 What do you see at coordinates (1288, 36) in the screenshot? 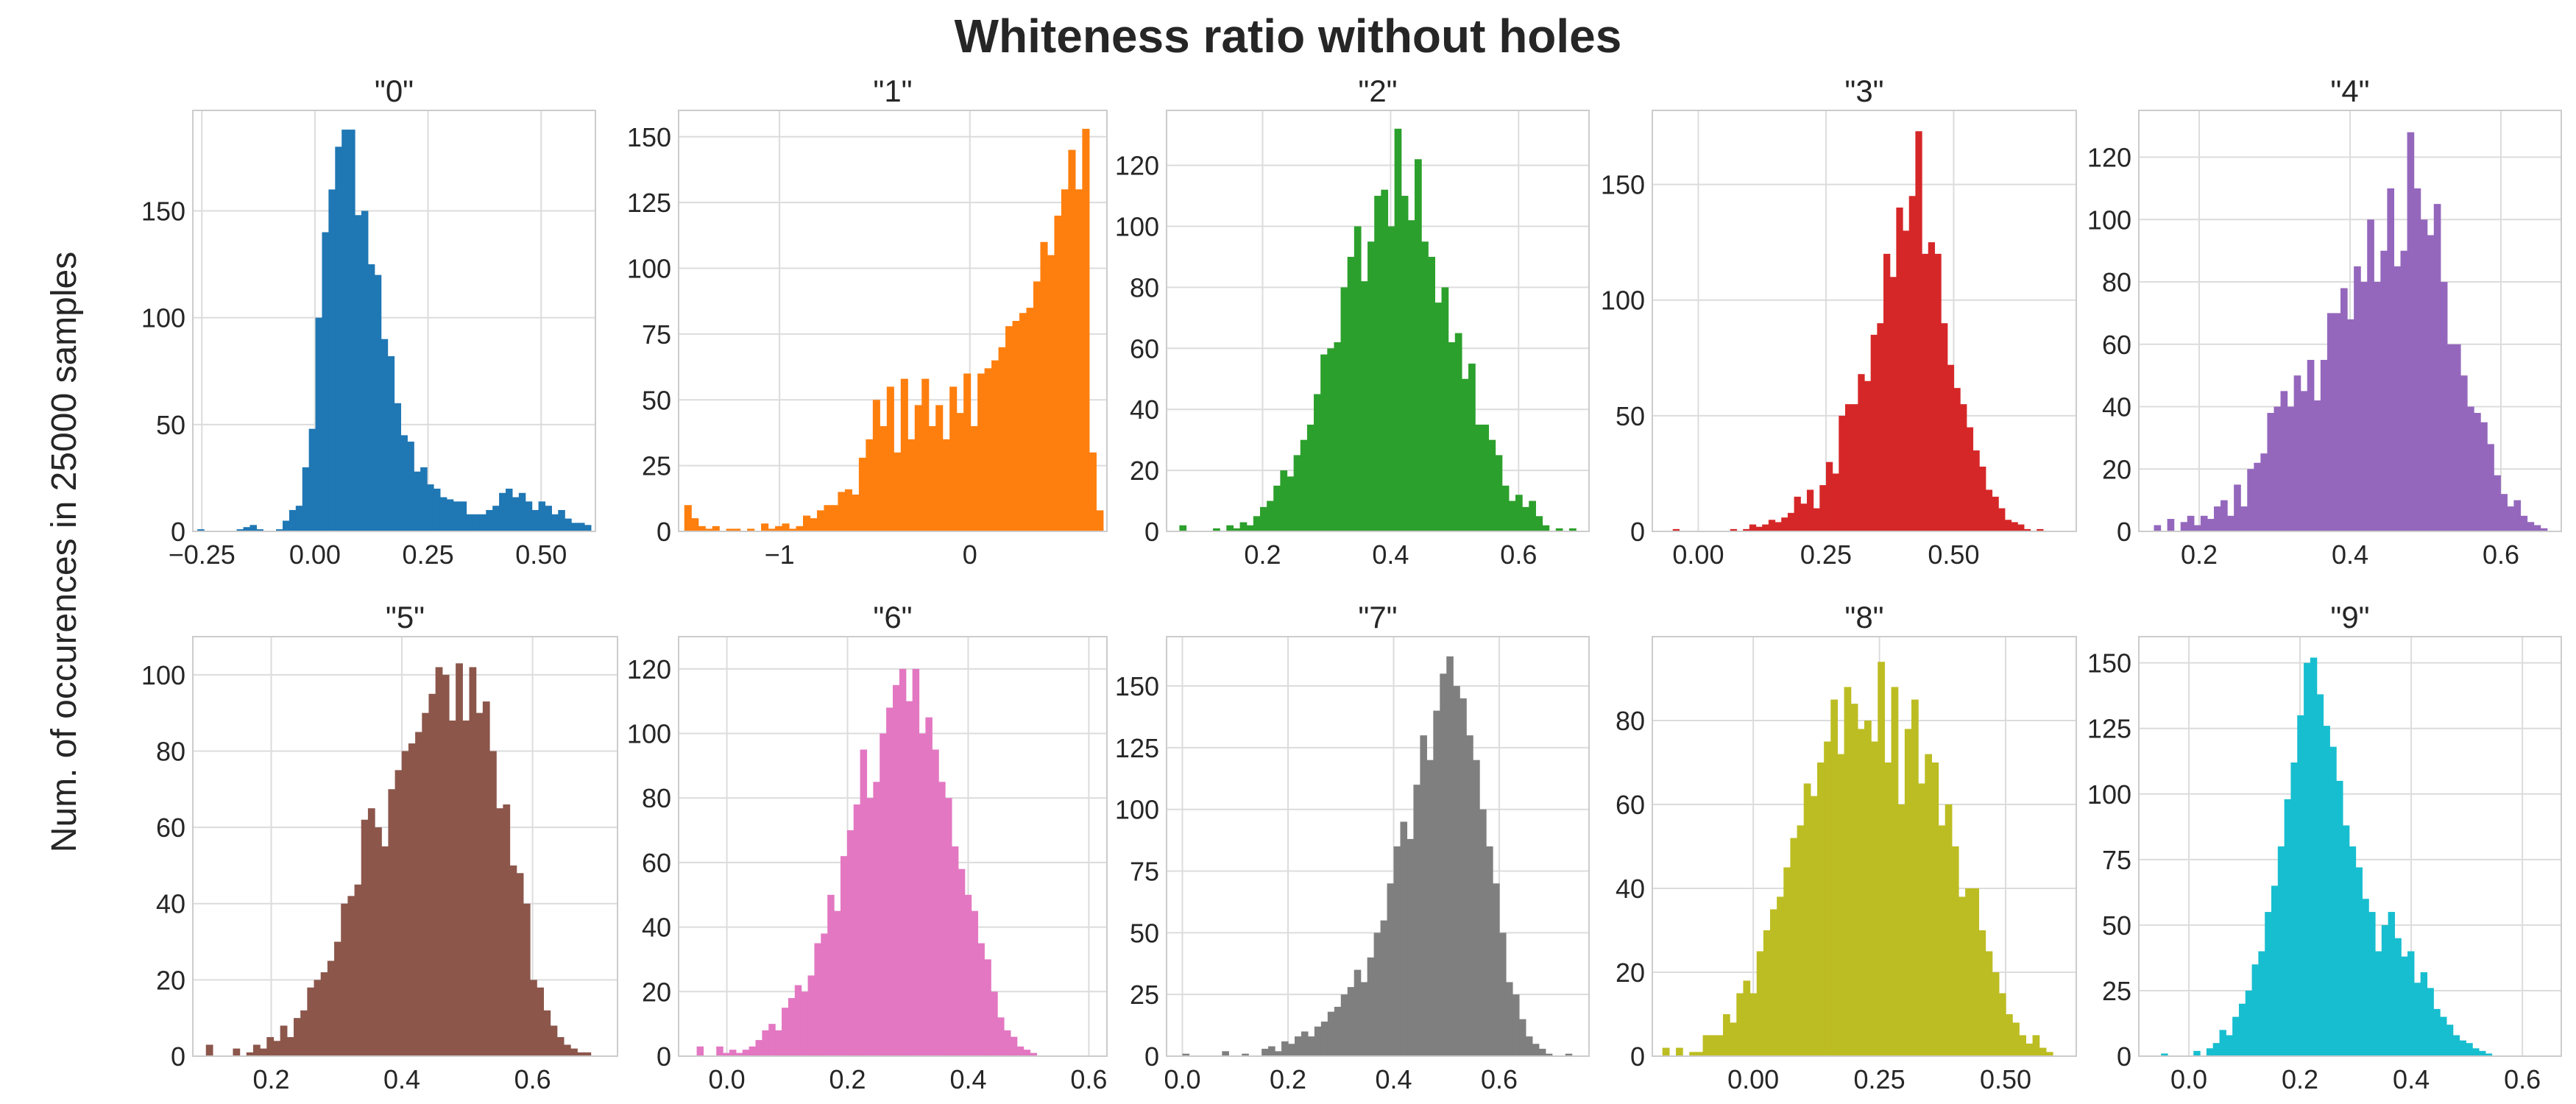
I see `figure-title: Whiteness ratio without holes` at bounding box center [1288, 36].